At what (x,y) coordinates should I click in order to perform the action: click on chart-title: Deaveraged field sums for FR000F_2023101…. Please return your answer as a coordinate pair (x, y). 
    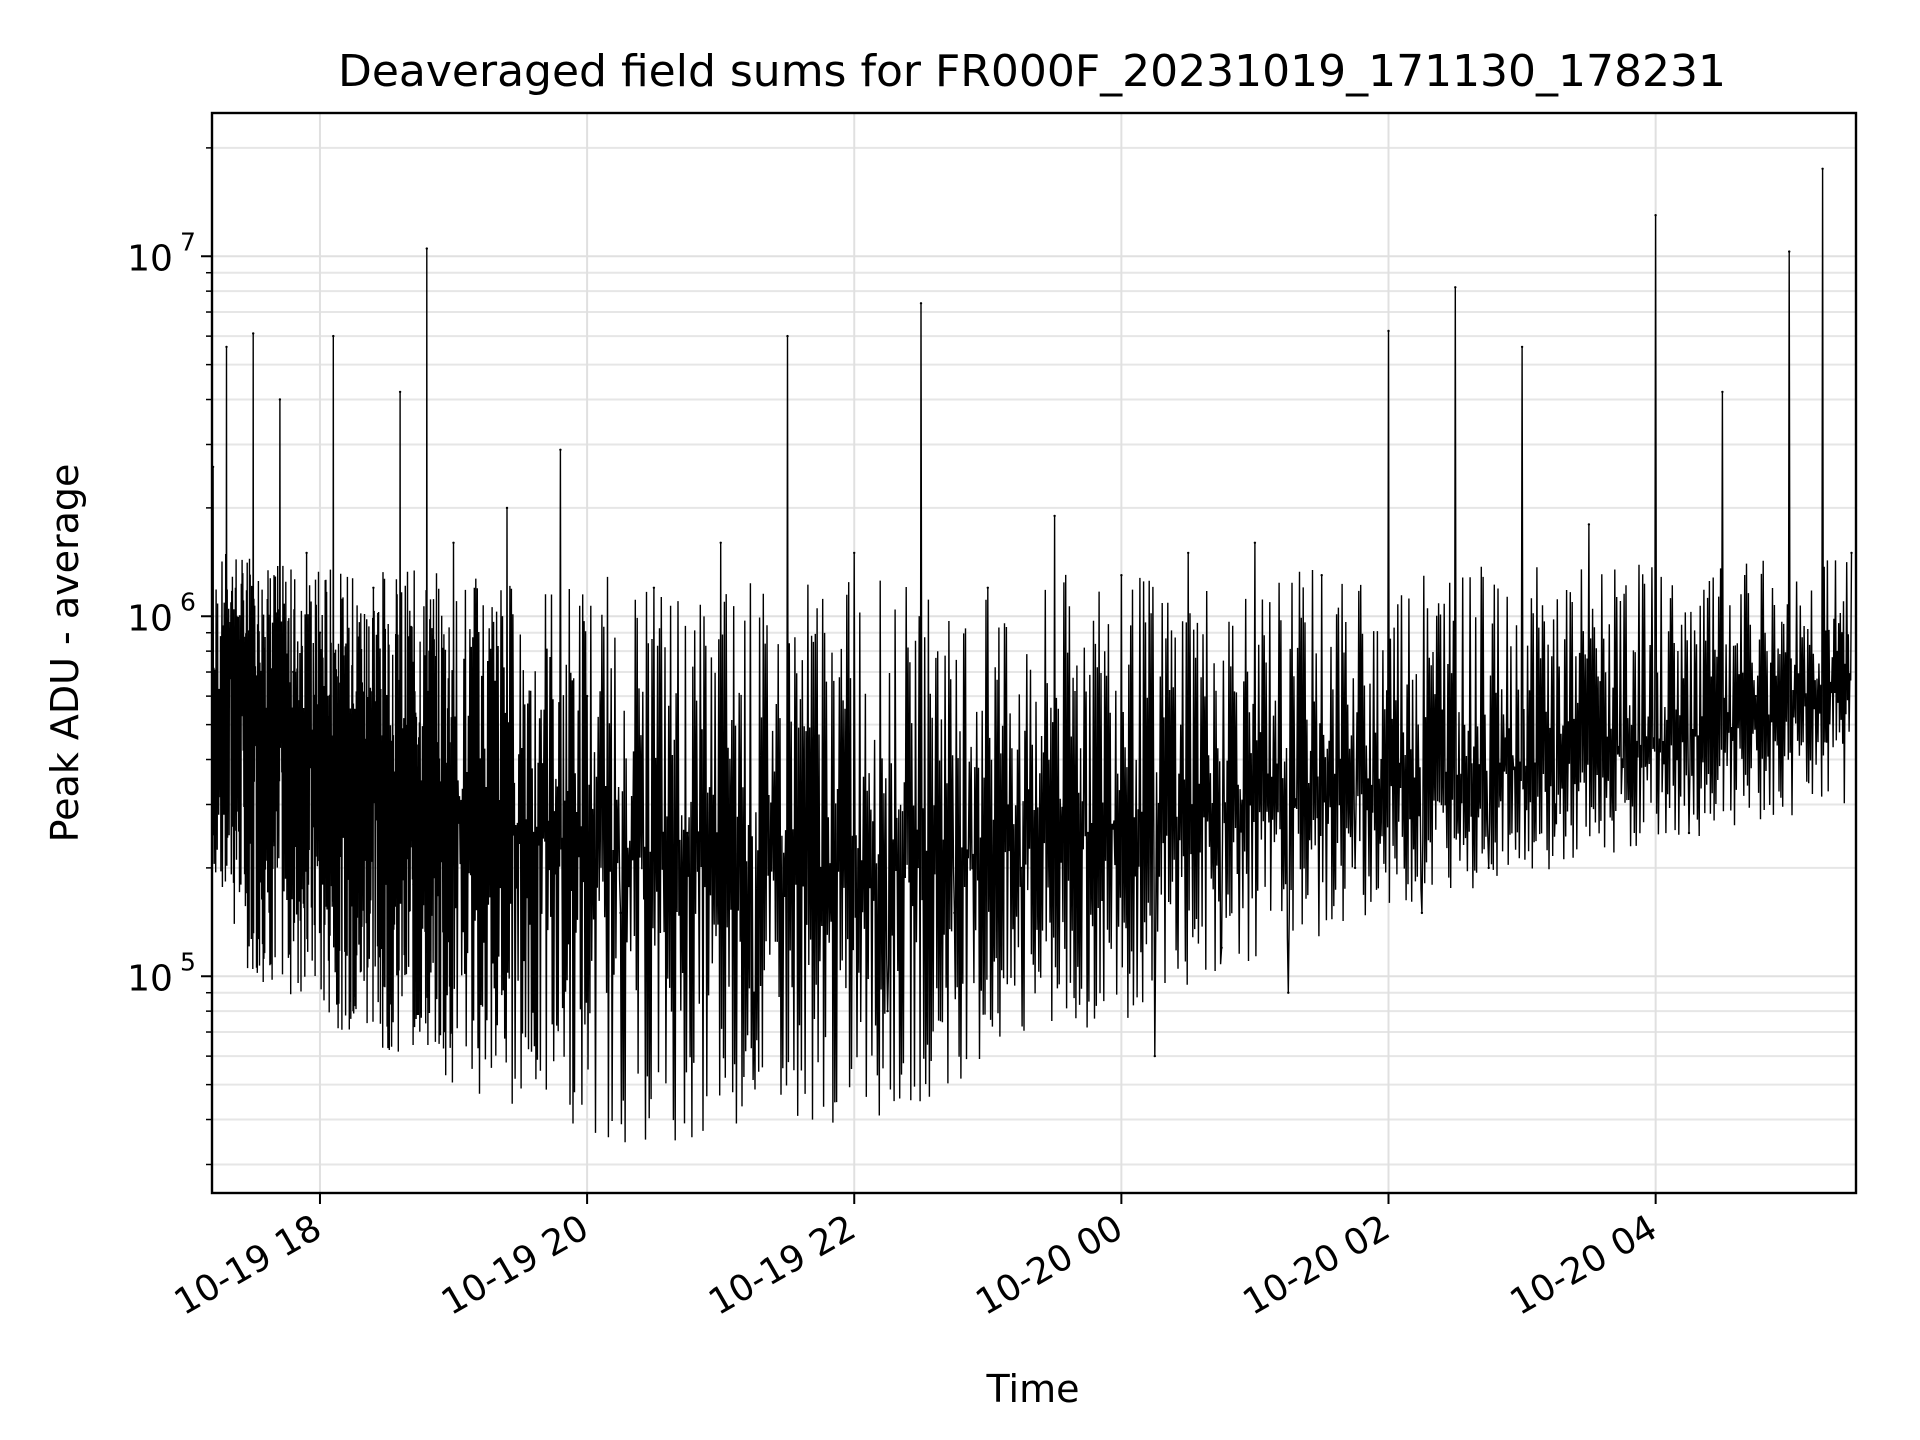
    Looking at the image, I should click on (1032, 71).